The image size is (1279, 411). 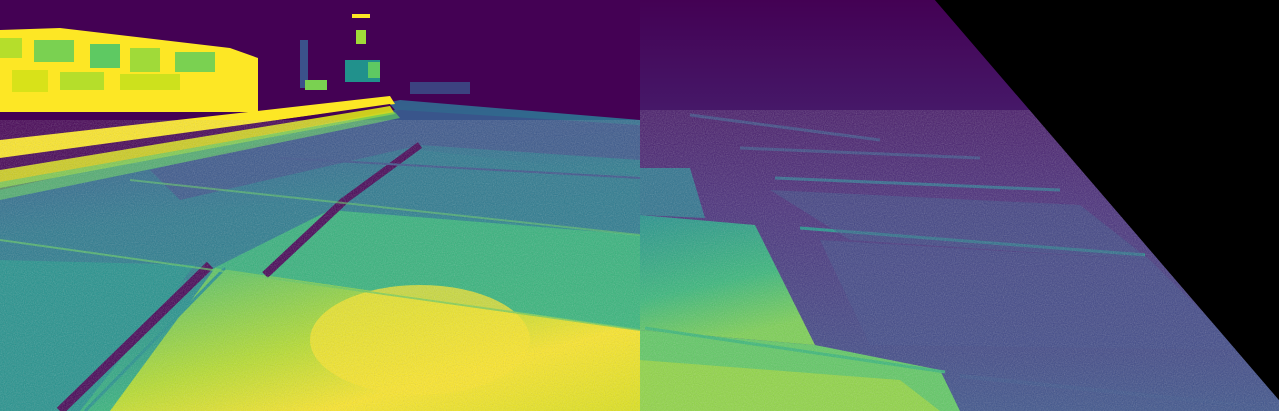 I want to click on distant-vehicles-row, so click(x=440, y=88).